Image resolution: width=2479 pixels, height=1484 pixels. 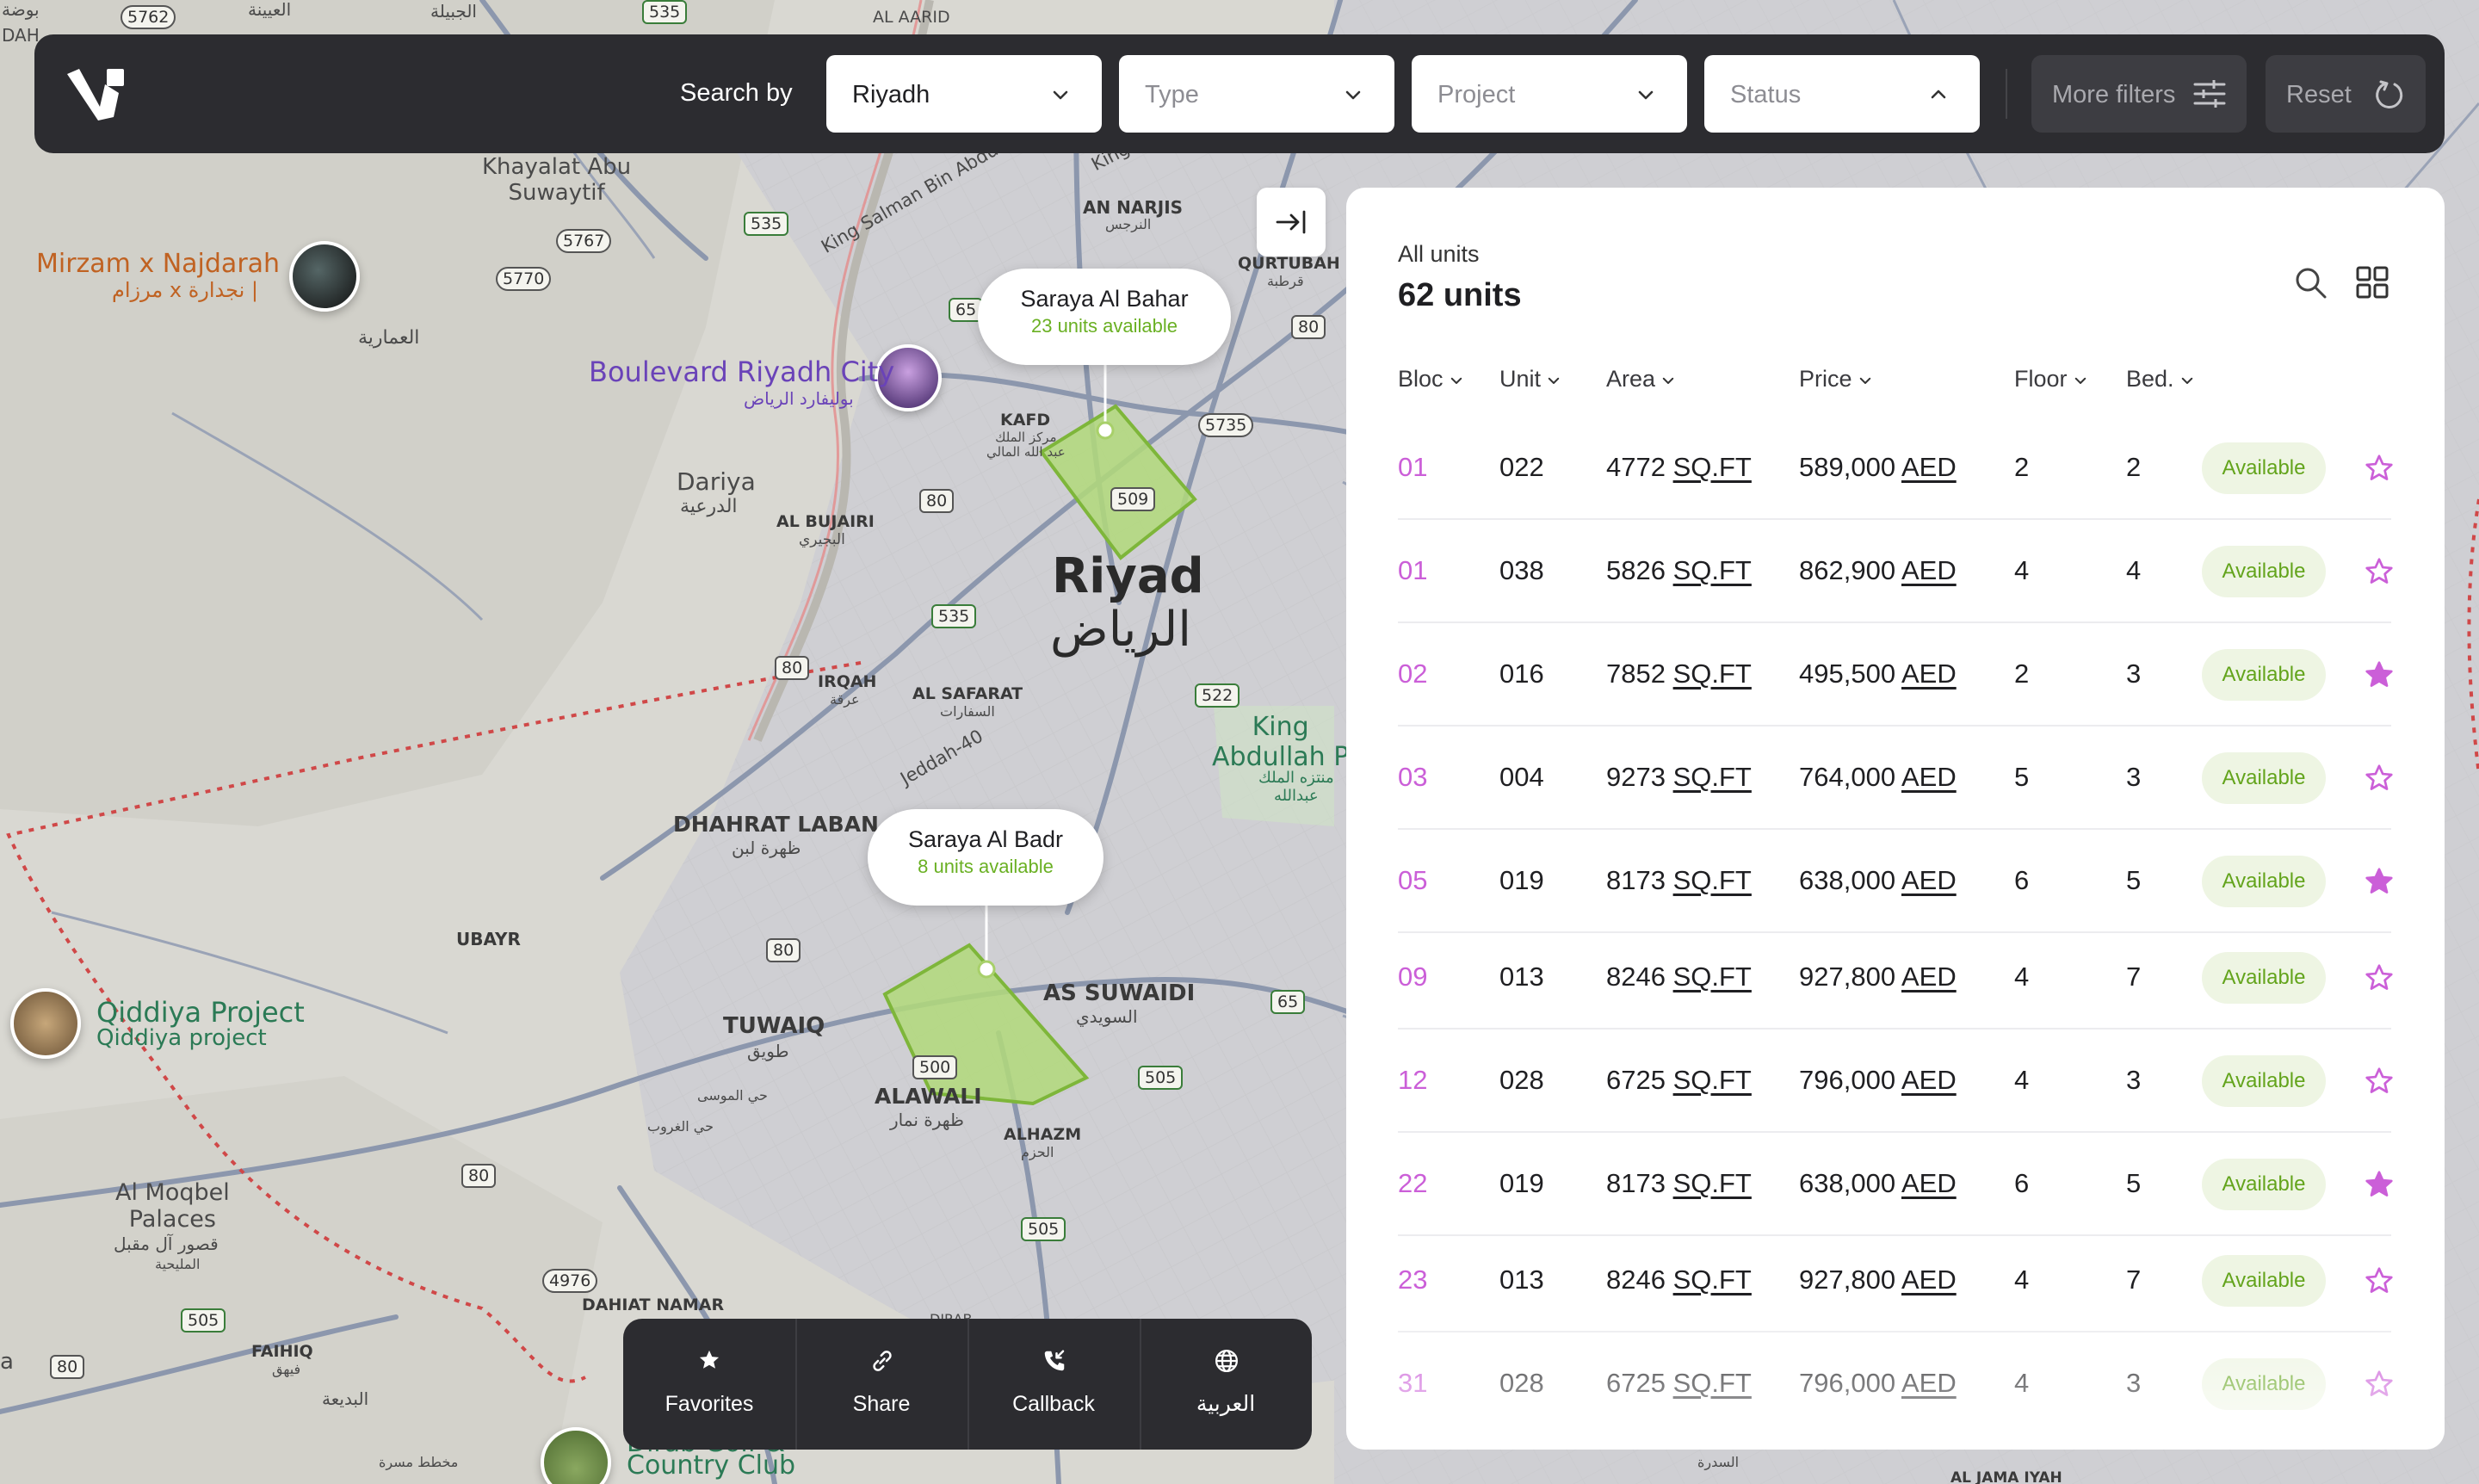 I want to click on unit-row: 12 028 6725 SQ.FT 796,000 AED 4 3 Available, so click(x=1895, y=1081).